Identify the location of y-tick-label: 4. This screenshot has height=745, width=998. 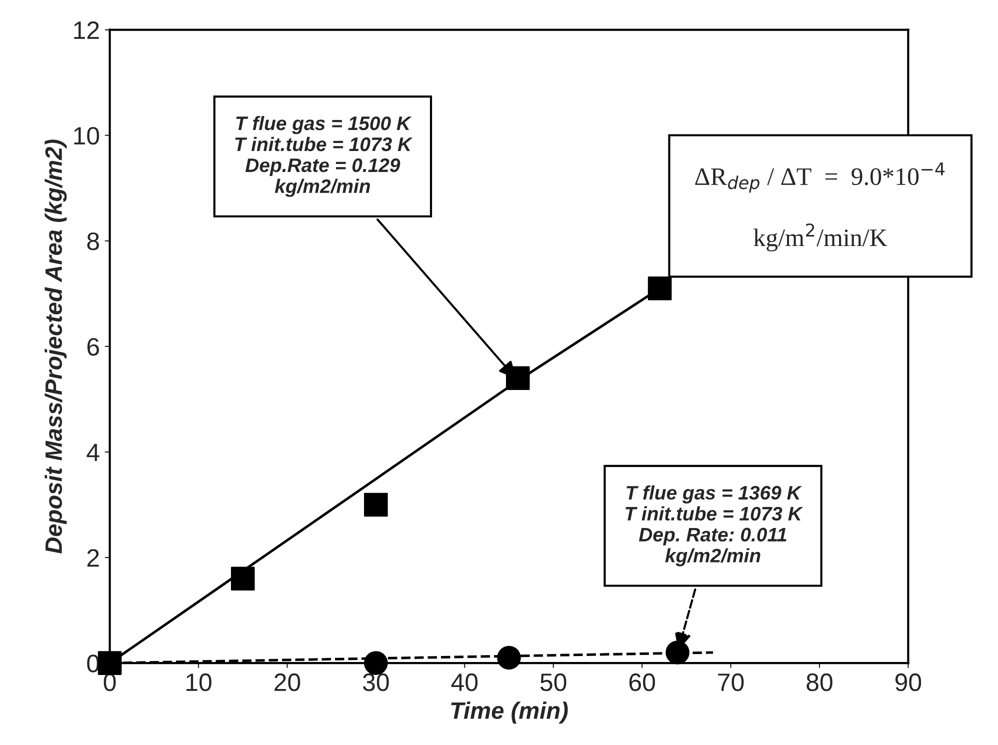
(93, 453).